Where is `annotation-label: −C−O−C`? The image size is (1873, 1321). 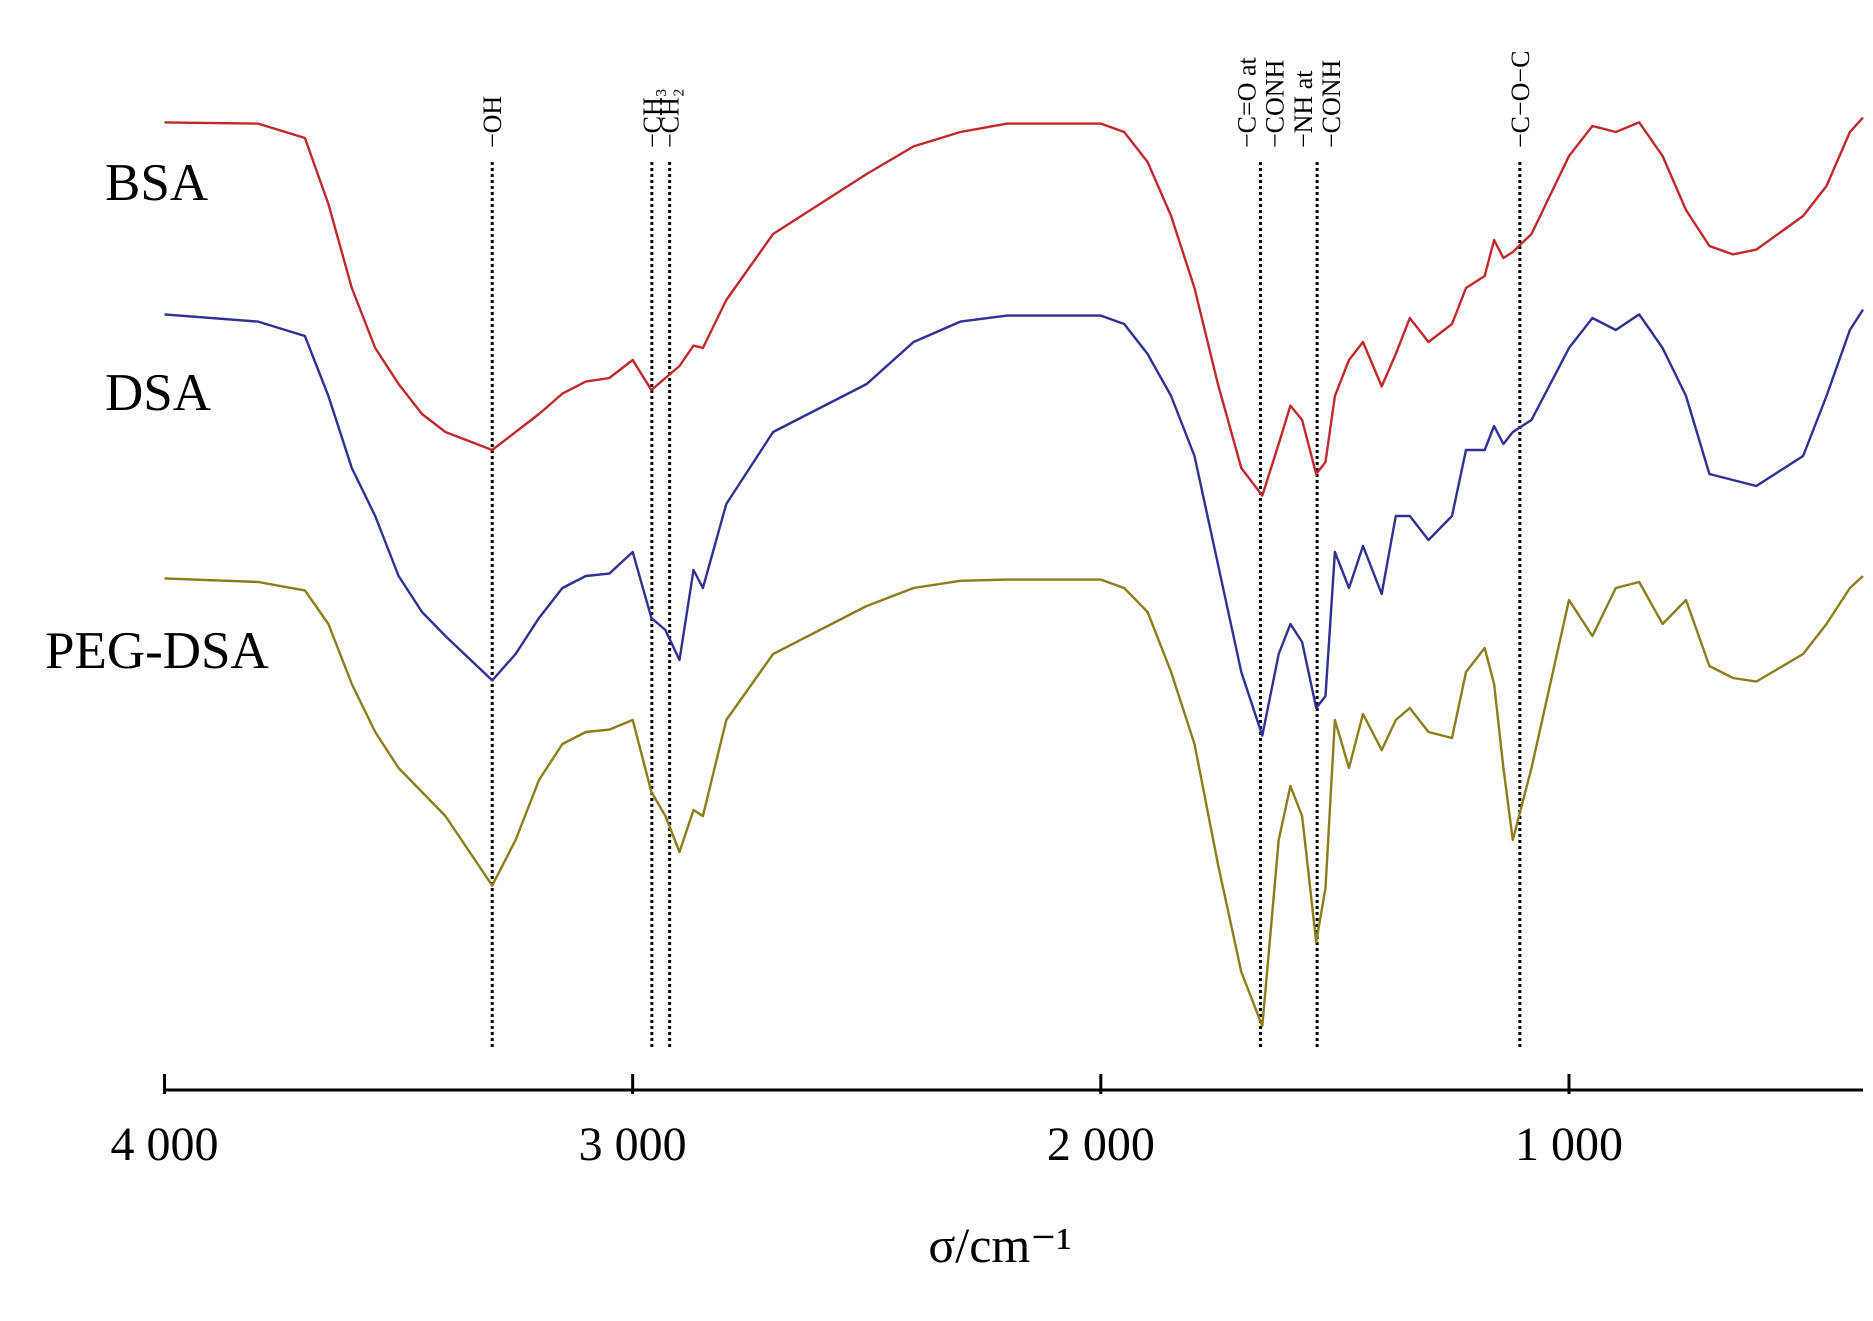 annotation-label: −C−O−C is located at coordinates (1520, 99).